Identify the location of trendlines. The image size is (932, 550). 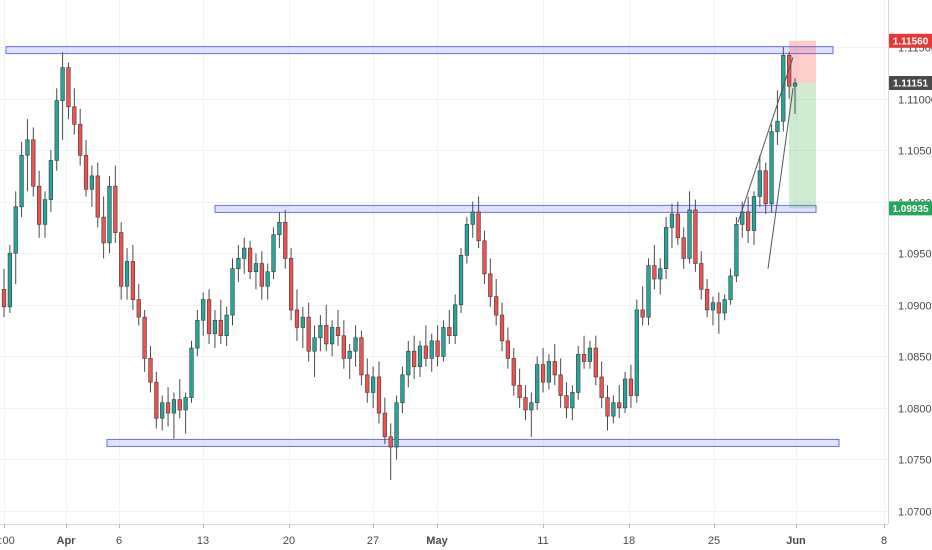
(765, 163).